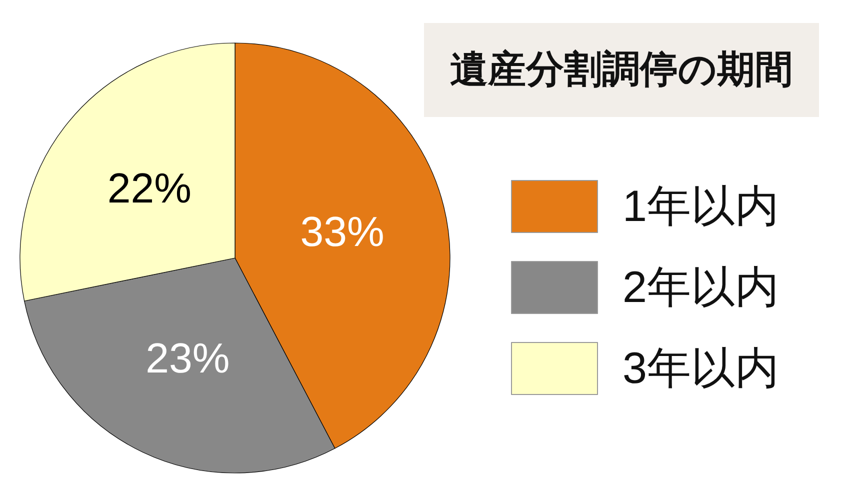 Image resolution: width=850 pixels, height=494 pixels. I want to click on data-label: 33%, so click(342, 232).